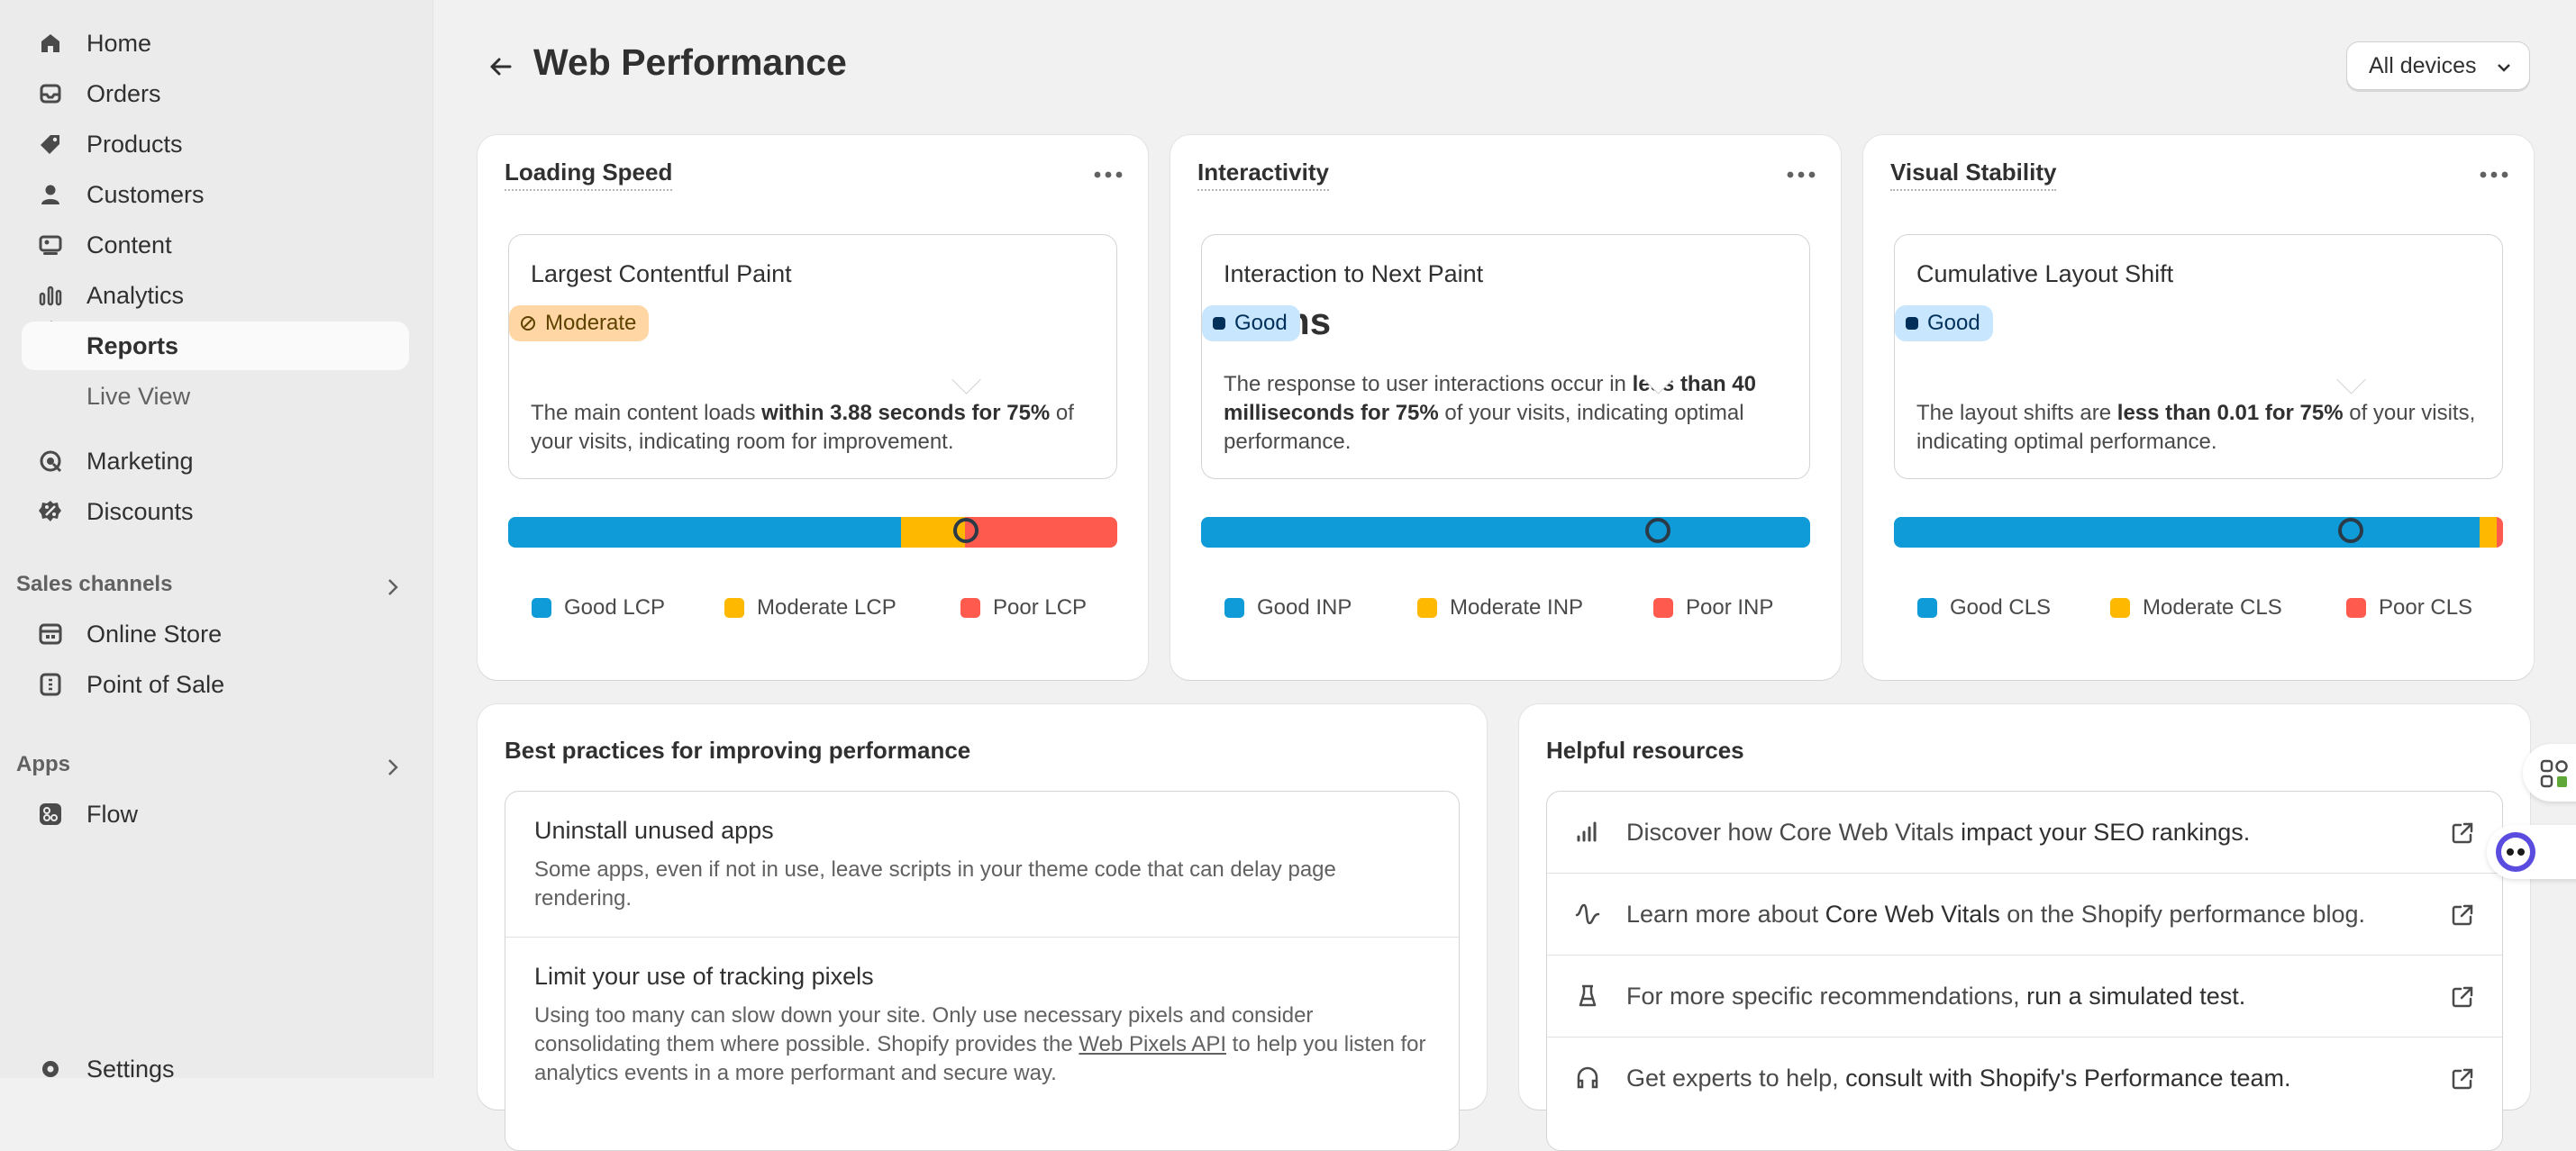 The image size is (2576, 1151). Describe the element at coordinates (215, 814) in the screenshot. I see `nav-flow: Flow` at that location.